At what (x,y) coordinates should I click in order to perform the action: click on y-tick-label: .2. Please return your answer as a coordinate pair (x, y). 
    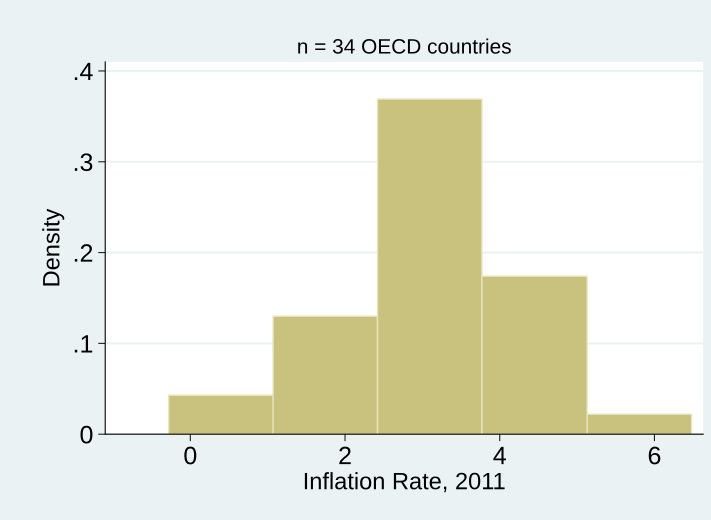
    Looking at the image, I should click on (83, 253).